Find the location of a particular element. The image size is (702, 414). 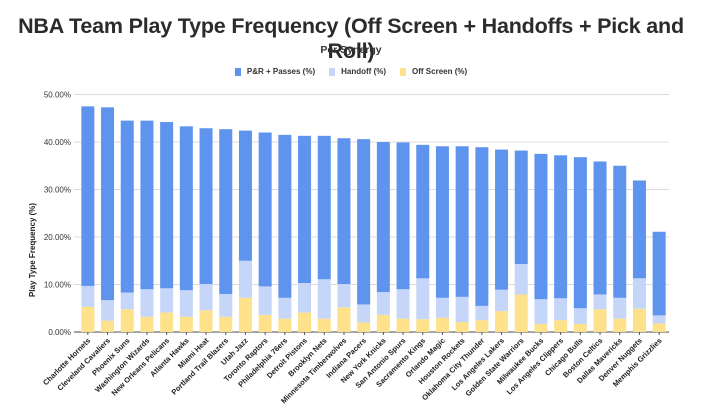

legend-item-off-screen: Off Screen (%) is located at coordinates (433, 71).